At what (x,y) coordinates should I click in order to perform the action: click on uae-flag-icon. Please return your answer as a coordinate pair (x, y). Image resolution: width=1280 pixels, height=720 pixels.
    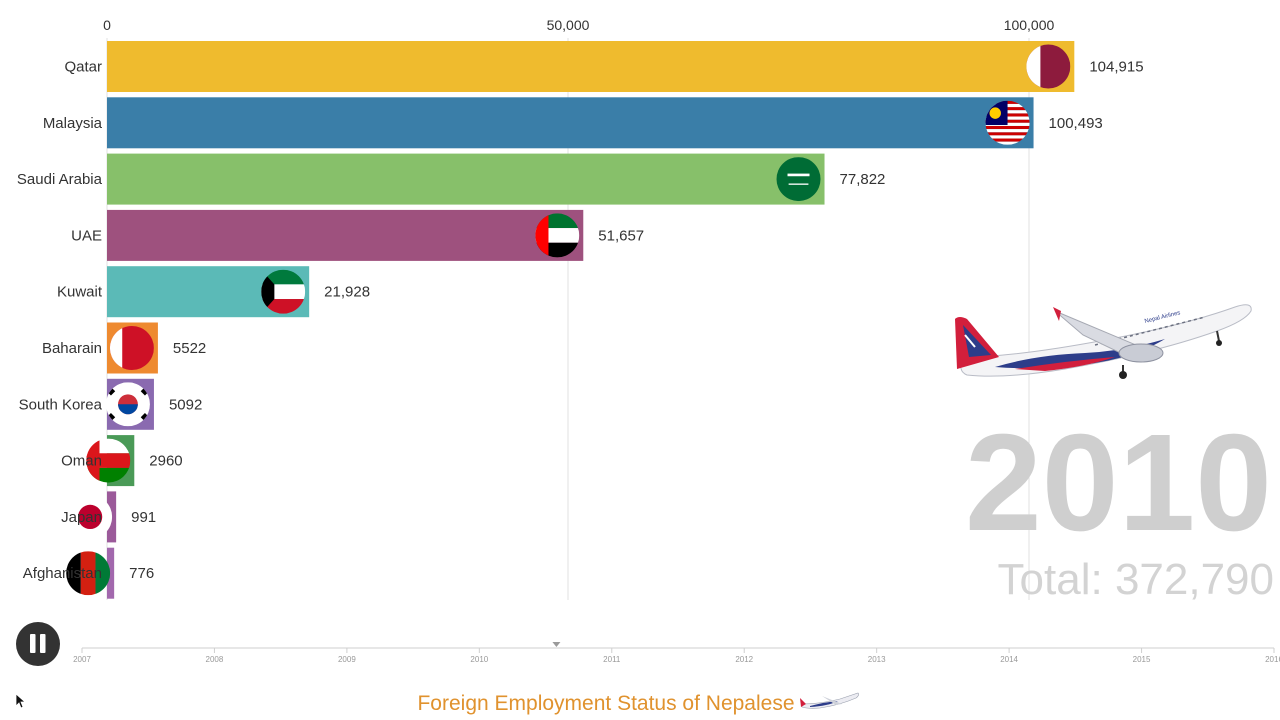
    Looking at the image, I should click on (557, 235).